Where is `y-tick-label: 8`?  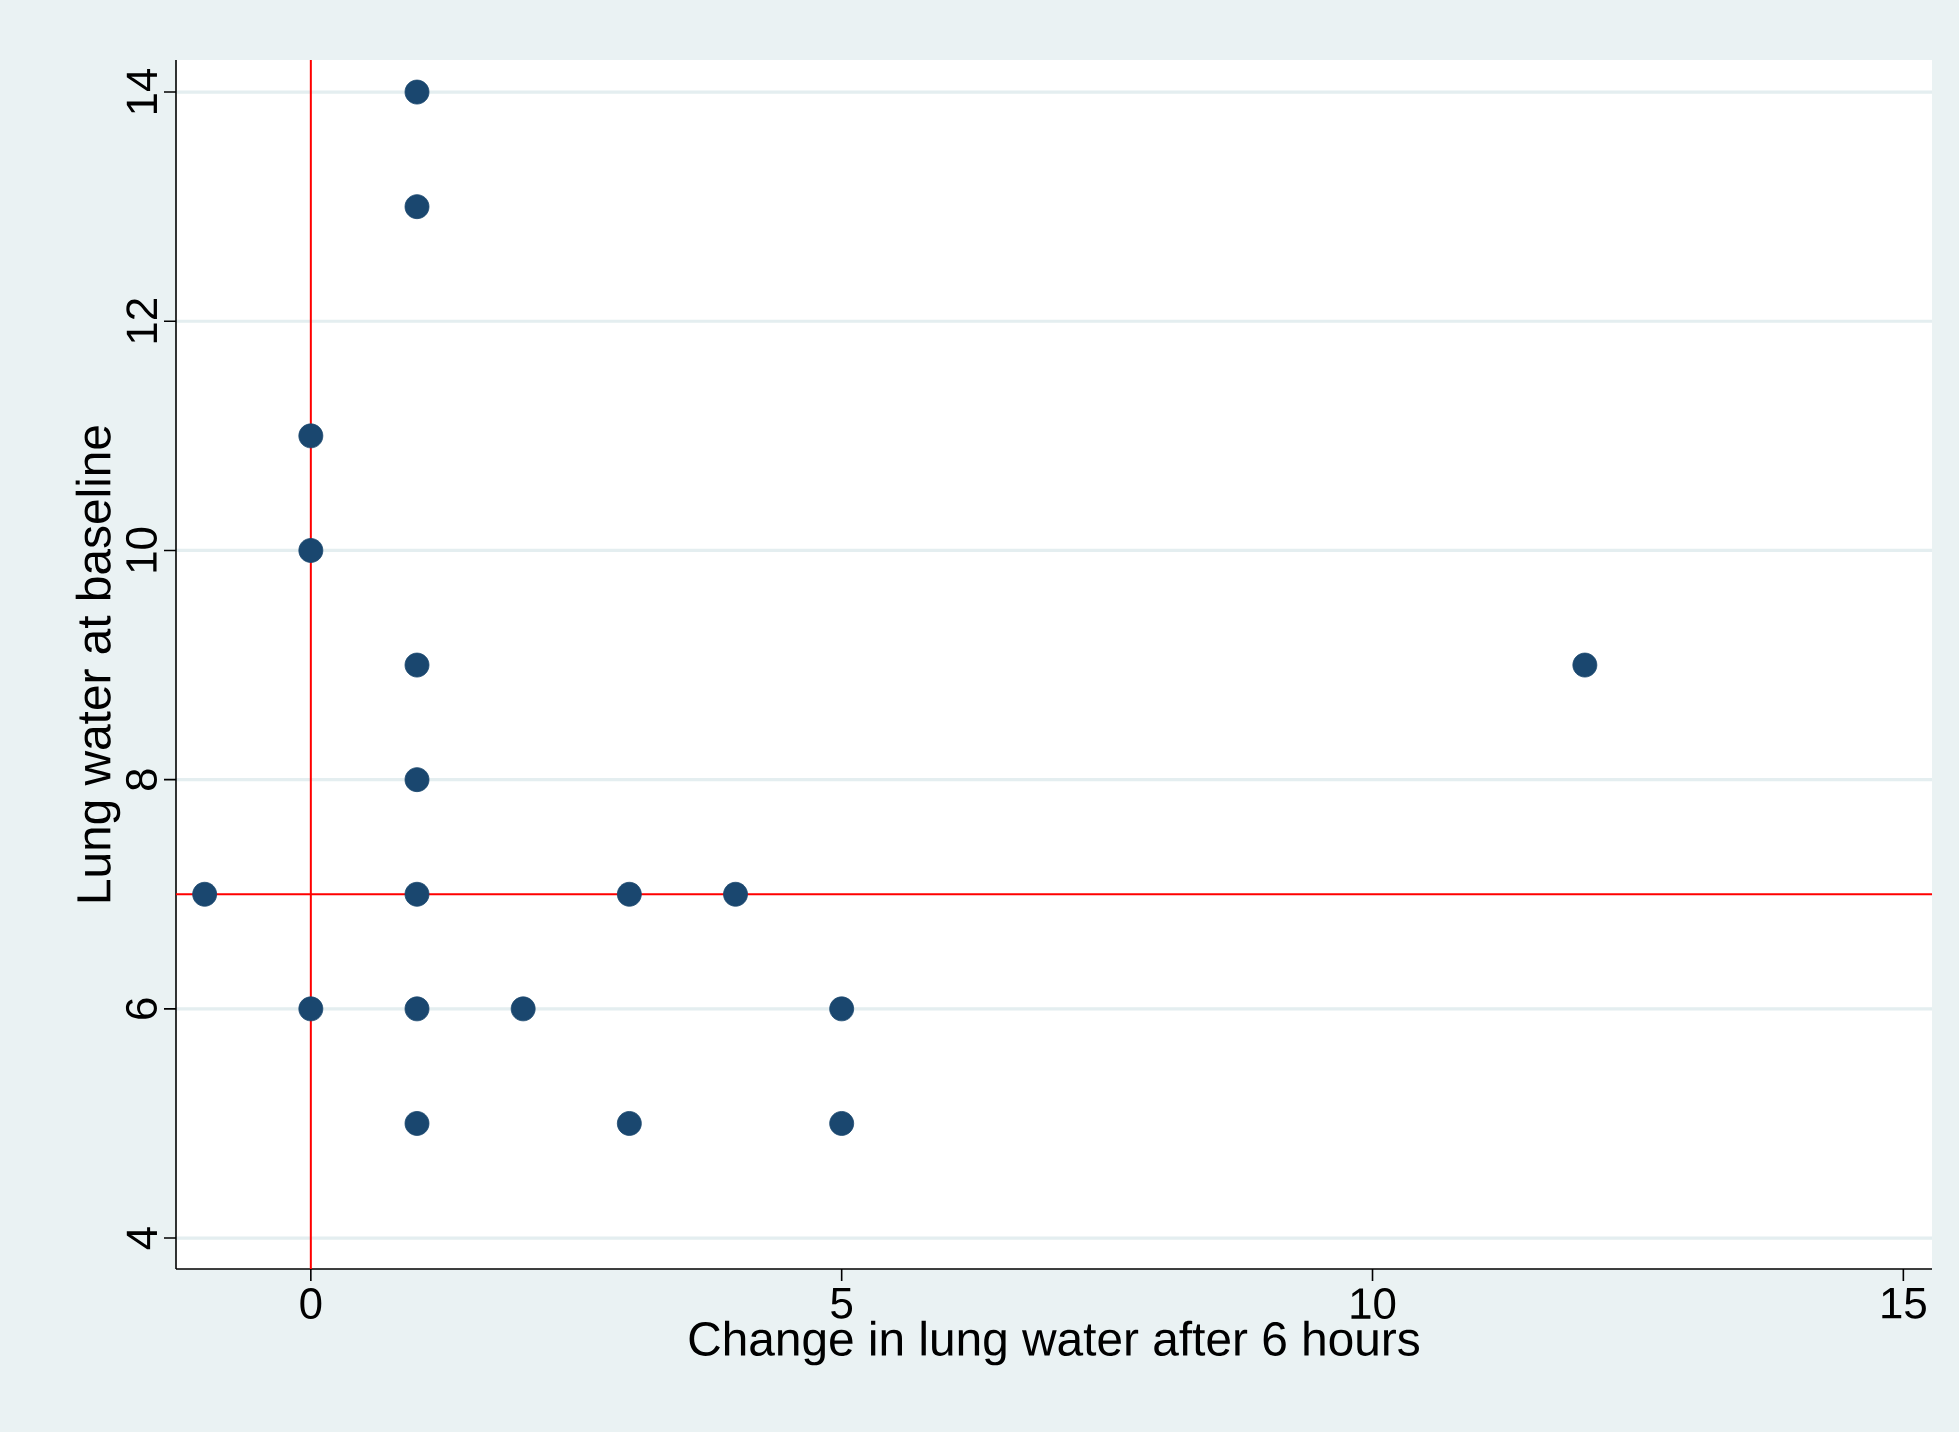
y-tick-label: 8 is located at coordinates (141, 779).